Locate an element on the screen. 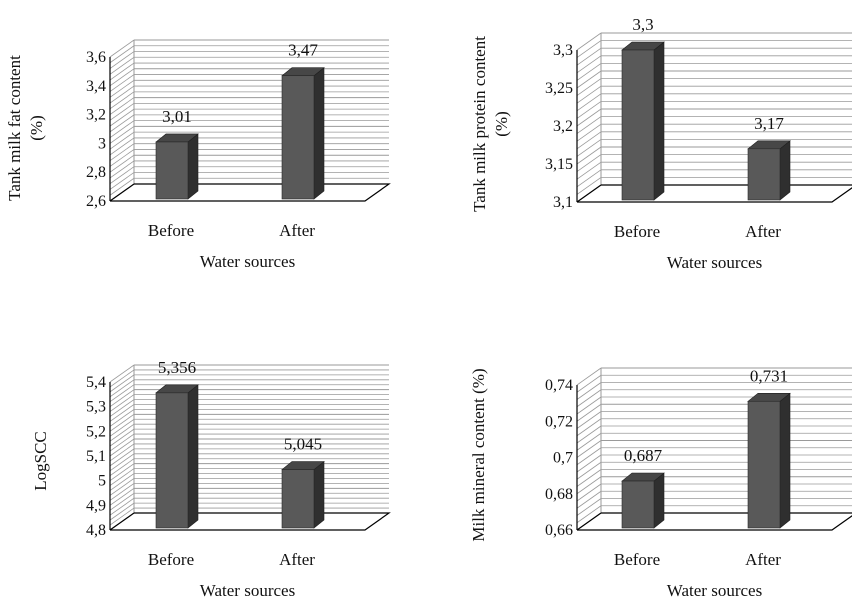  y-axis-title-line: Milk mineral content (%) is located at coordinates (478, 454).